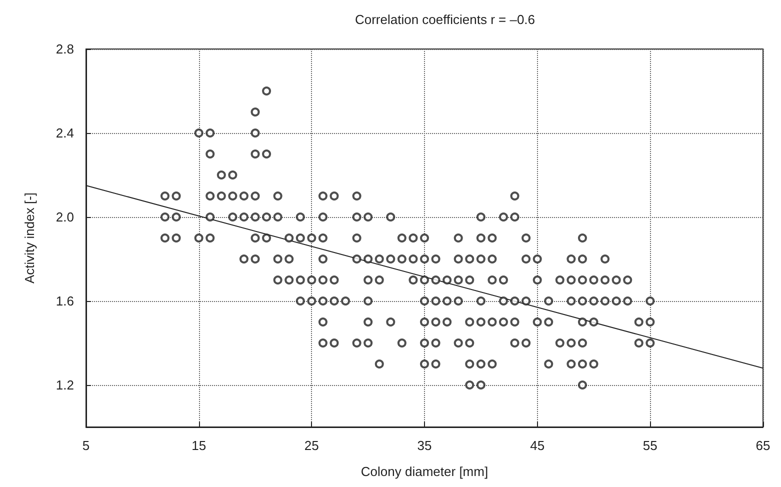  I want to click on x-tick-label: 55, so click(650, 445).